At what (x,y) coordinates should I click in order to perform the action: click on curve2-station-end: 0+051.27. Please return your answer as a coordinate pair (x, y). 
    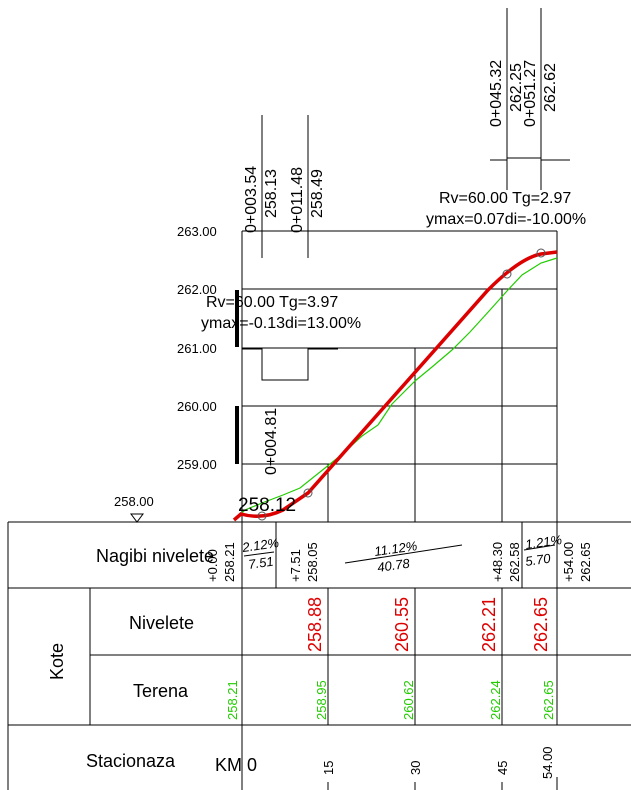
    Looking at the image, I should click on (530, 93).